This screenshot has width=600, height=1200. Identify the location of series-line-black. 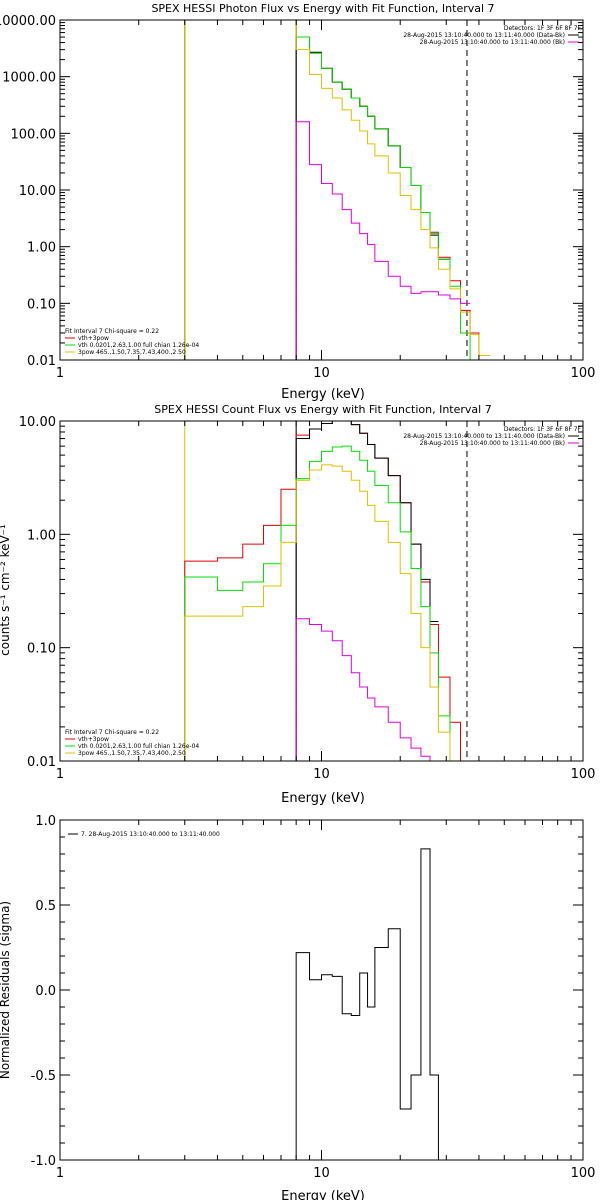
(383, 1004).